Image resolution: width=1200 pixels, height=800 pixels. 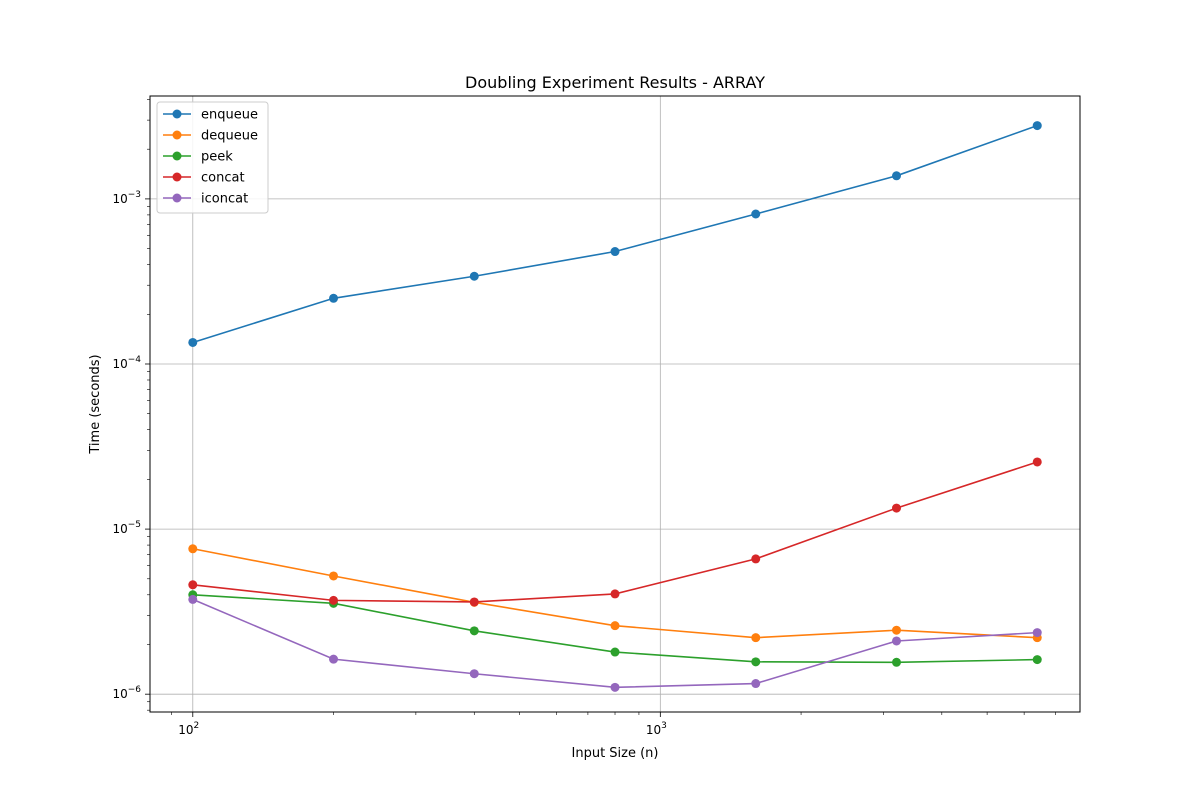 I want to click on legend-swatch-marker-iconcat, so click(x=177, y=198).